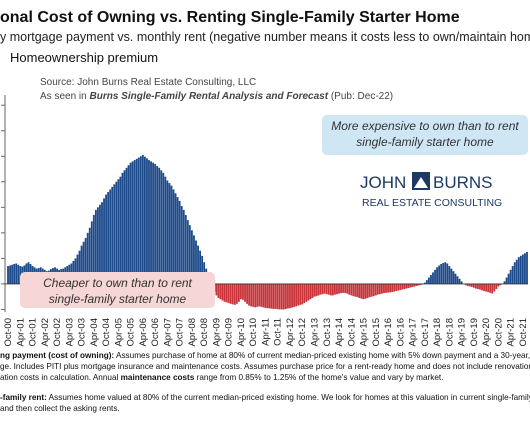  What do you see at coordinates (45, 332) in the screenshot?
I see `x-tick-label: Apr-02` at bounding box center [45, 332].